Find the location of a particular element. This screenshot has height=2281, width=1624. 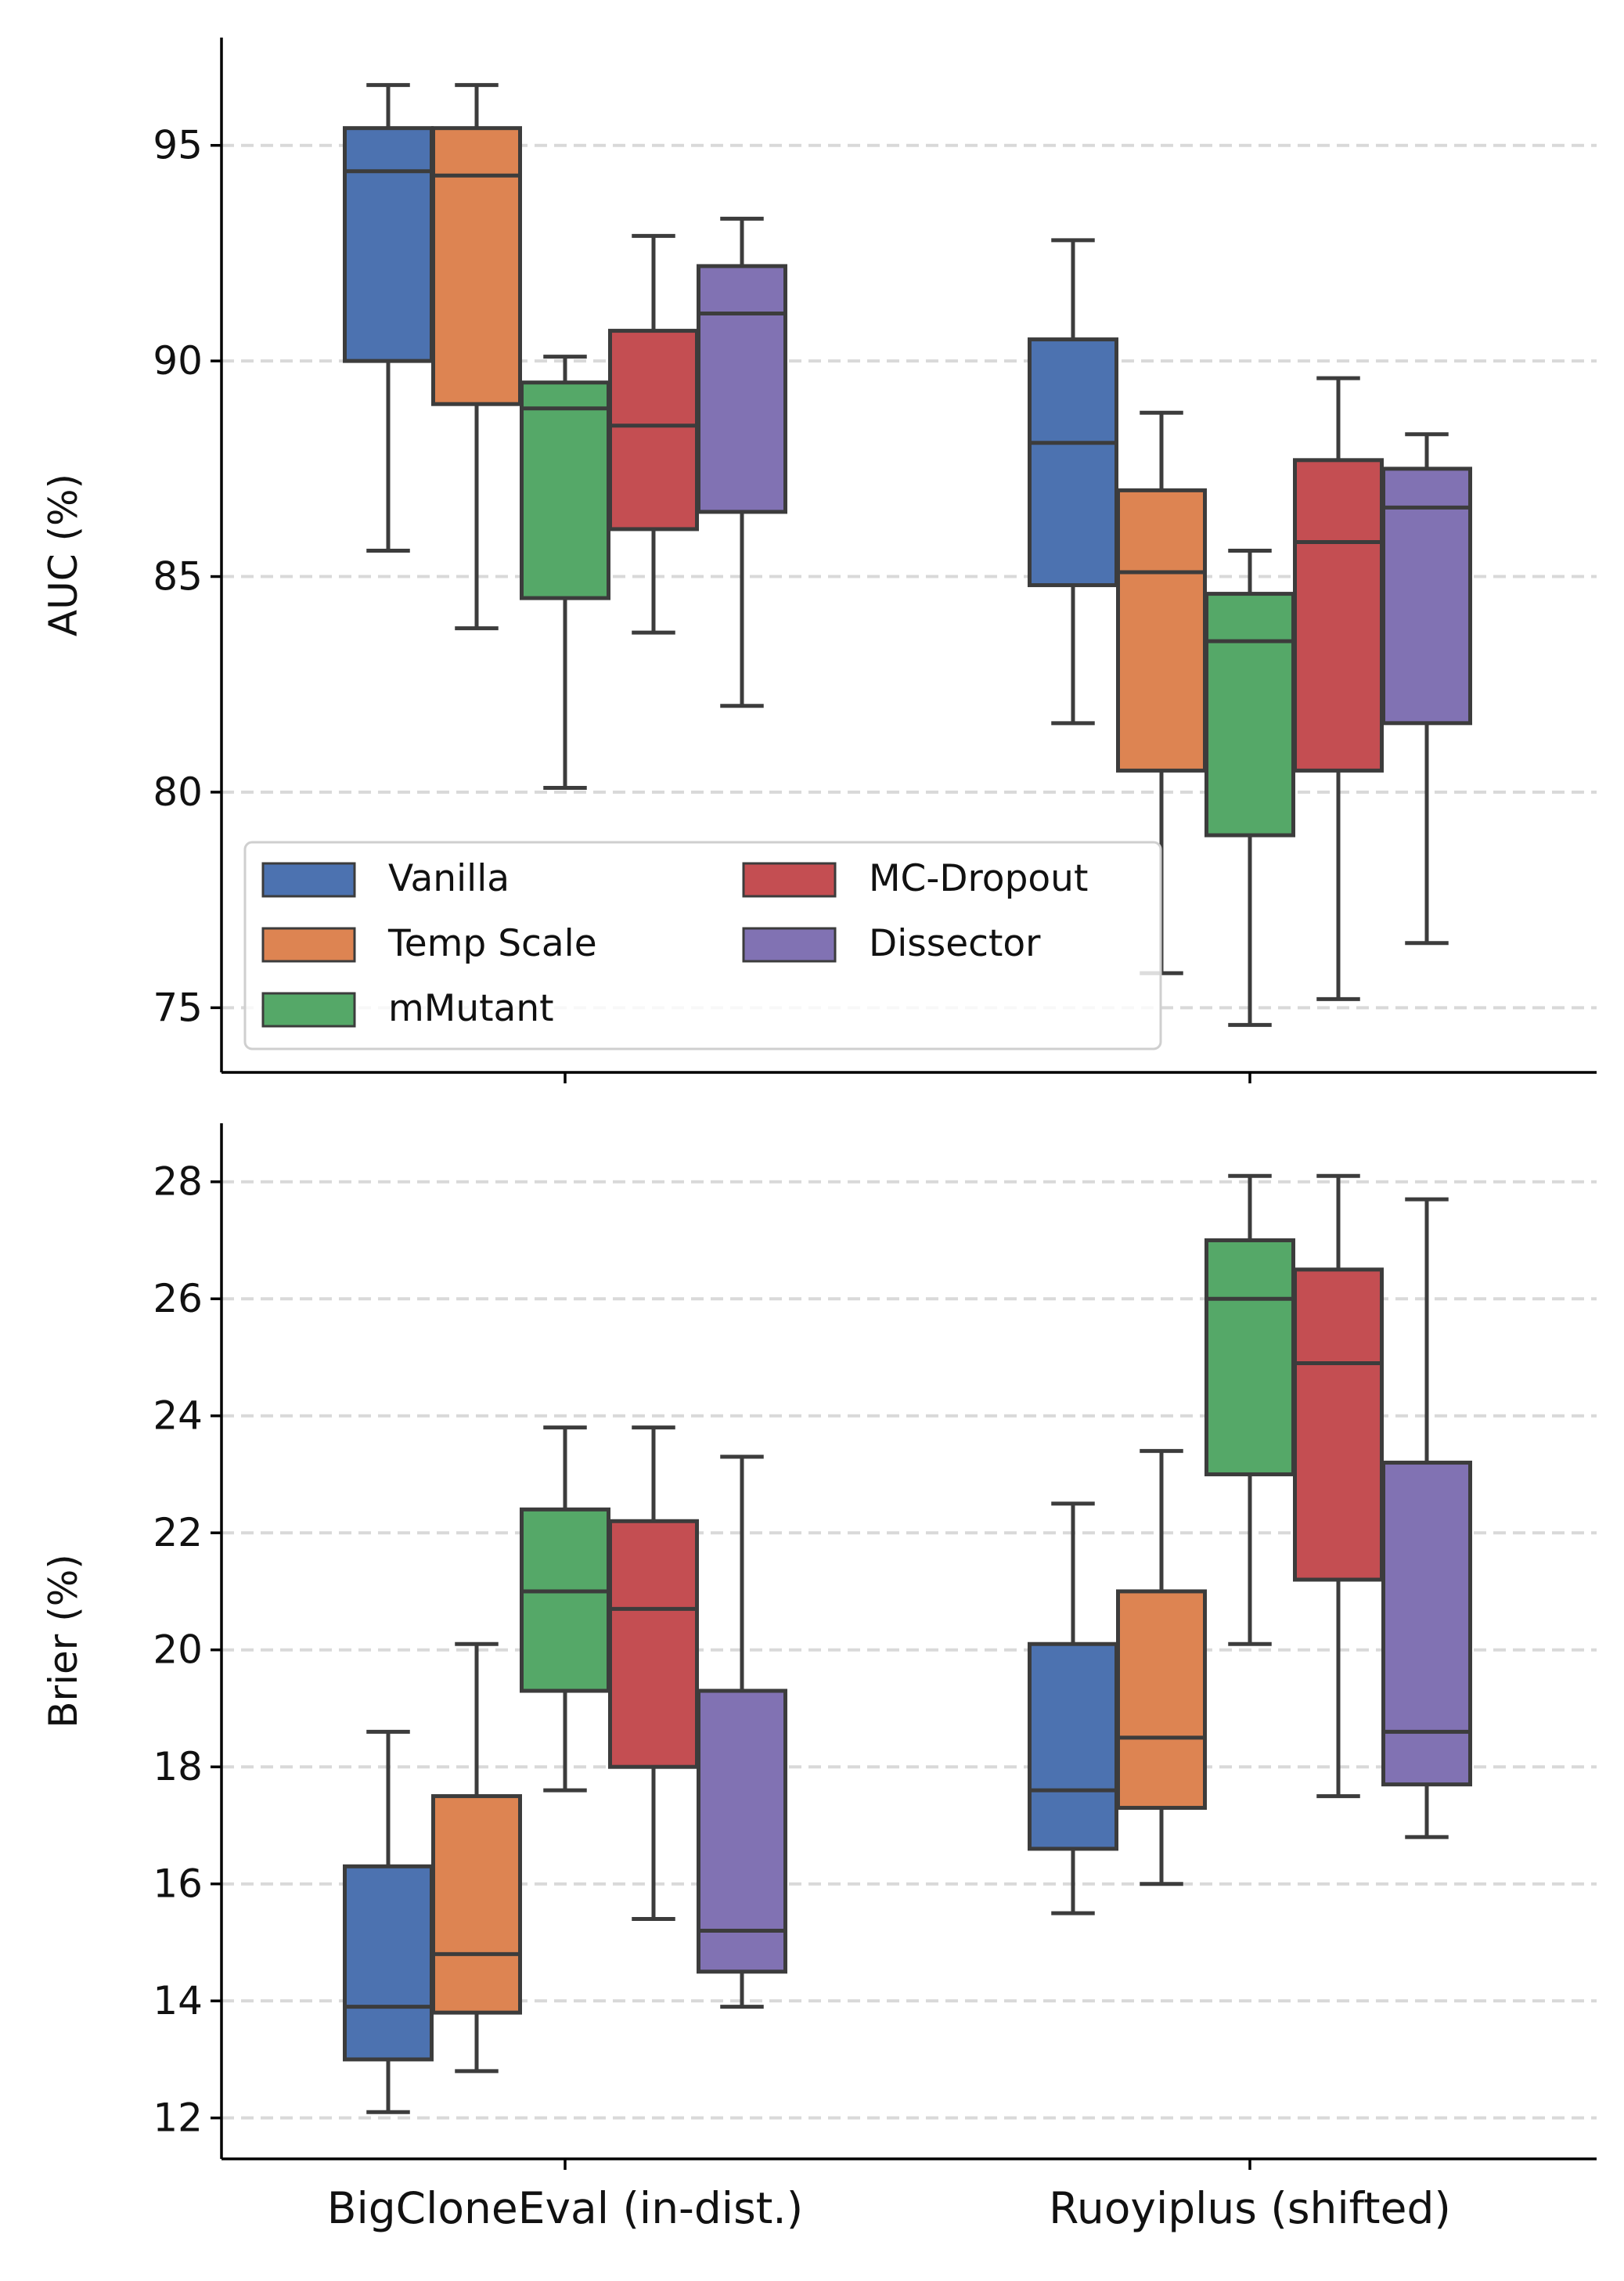

y-tick-label-75: 75 is located at coordinates (178, 1008).